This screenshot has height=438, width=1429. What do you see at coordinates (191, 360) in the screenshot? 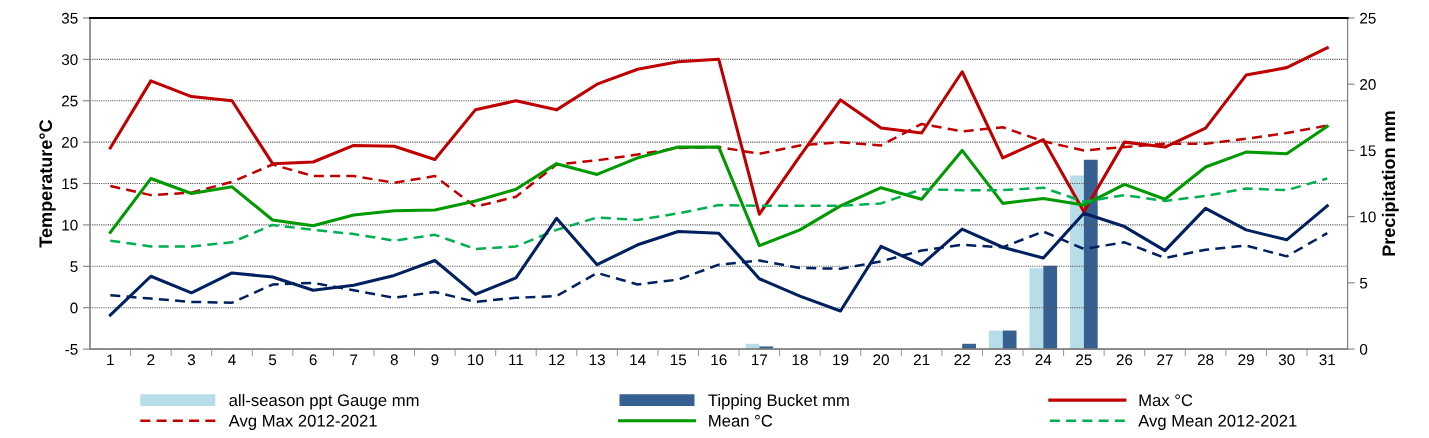
I see `x-tick-label: 3` at bounding box center [191, 360].